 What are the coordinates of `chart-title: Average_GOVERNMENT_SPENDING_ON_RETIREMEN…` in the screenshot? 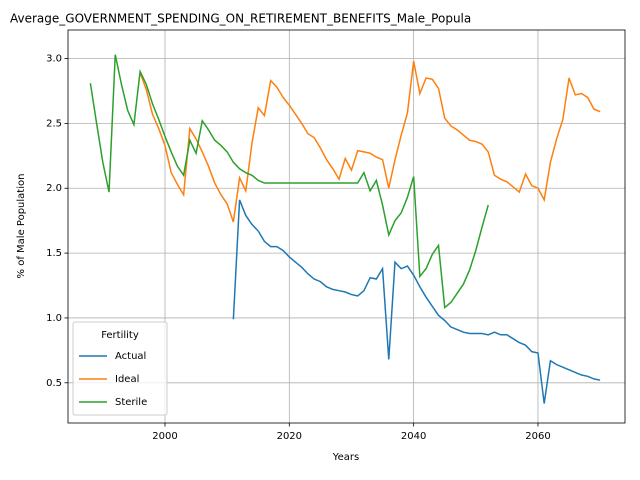 It's located at (240, 19).